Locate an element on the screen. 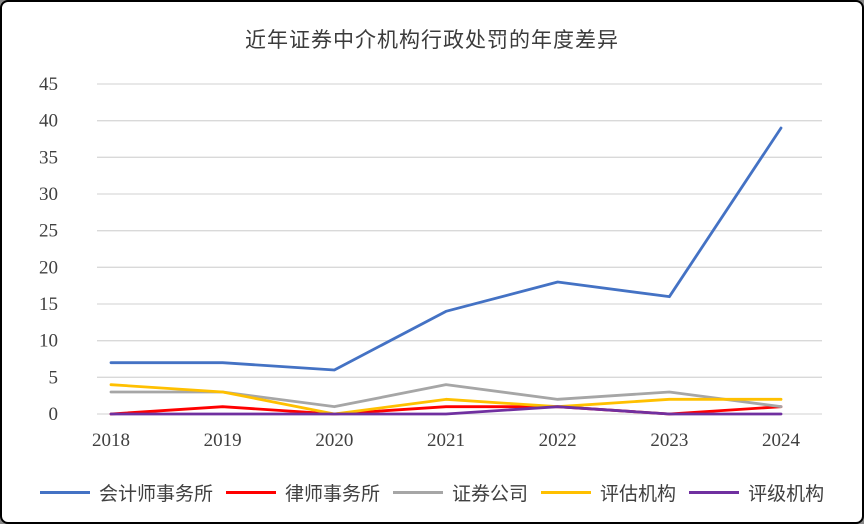  y-axis-tick-label: 30 is located at coordinates (48, 194).